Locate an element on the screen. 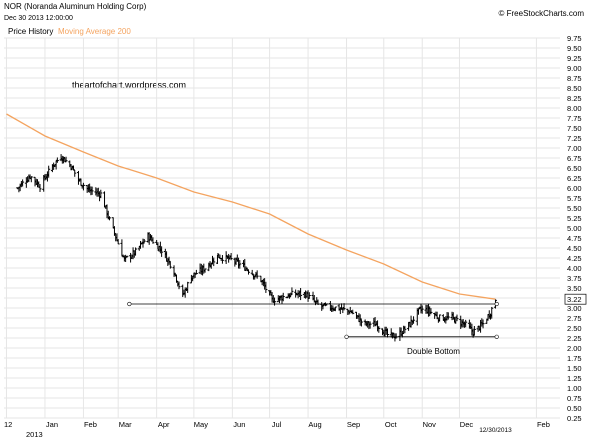 This screenshot has height=443, width=590. last-price-label: 3.22 is located at coordinates (574, 299).